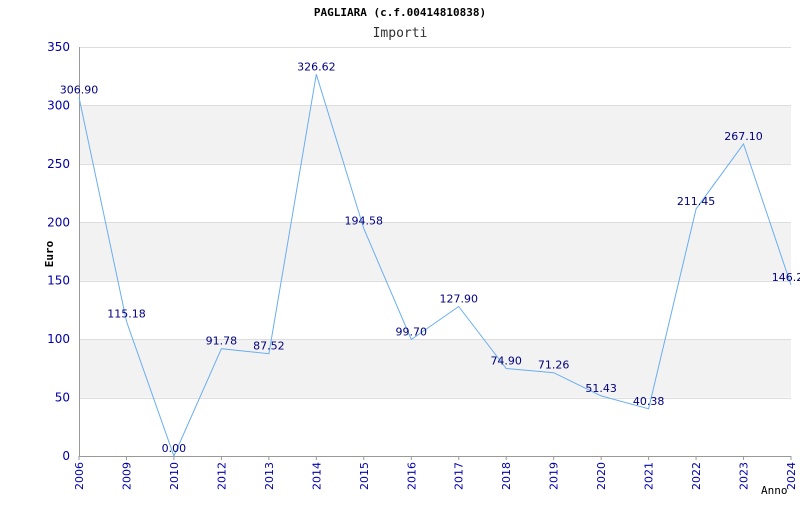  I want to click on y-tick-label: 0, so click(66, 456).